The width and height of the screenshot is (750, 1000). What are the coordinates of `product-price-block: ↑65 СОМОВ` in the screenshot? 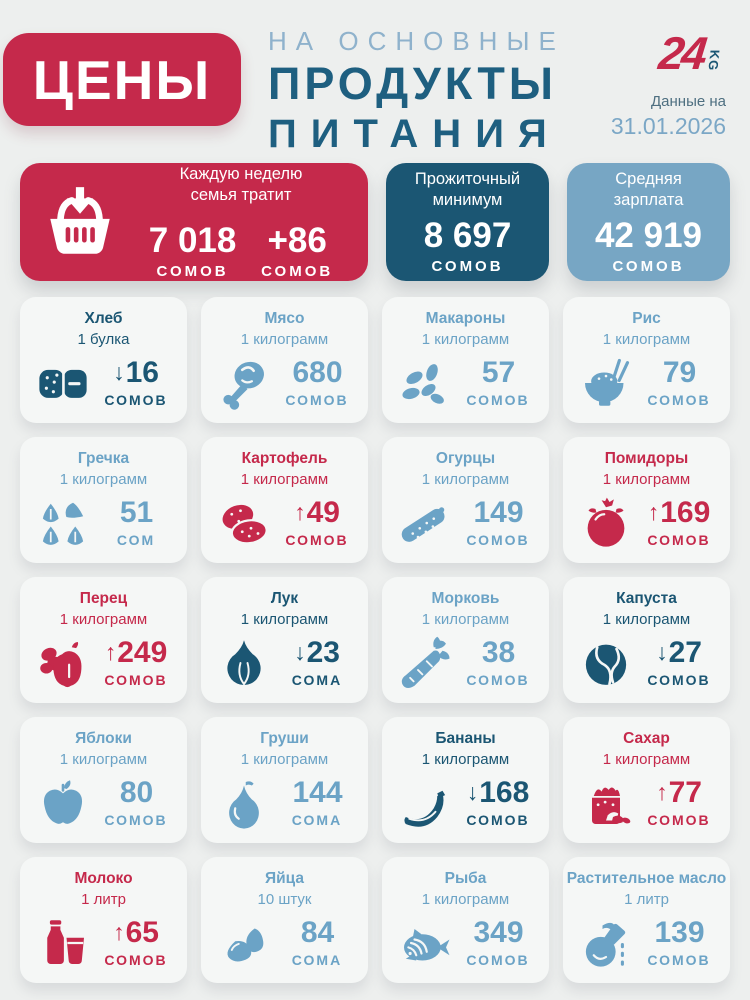 It's located at (136, 943).